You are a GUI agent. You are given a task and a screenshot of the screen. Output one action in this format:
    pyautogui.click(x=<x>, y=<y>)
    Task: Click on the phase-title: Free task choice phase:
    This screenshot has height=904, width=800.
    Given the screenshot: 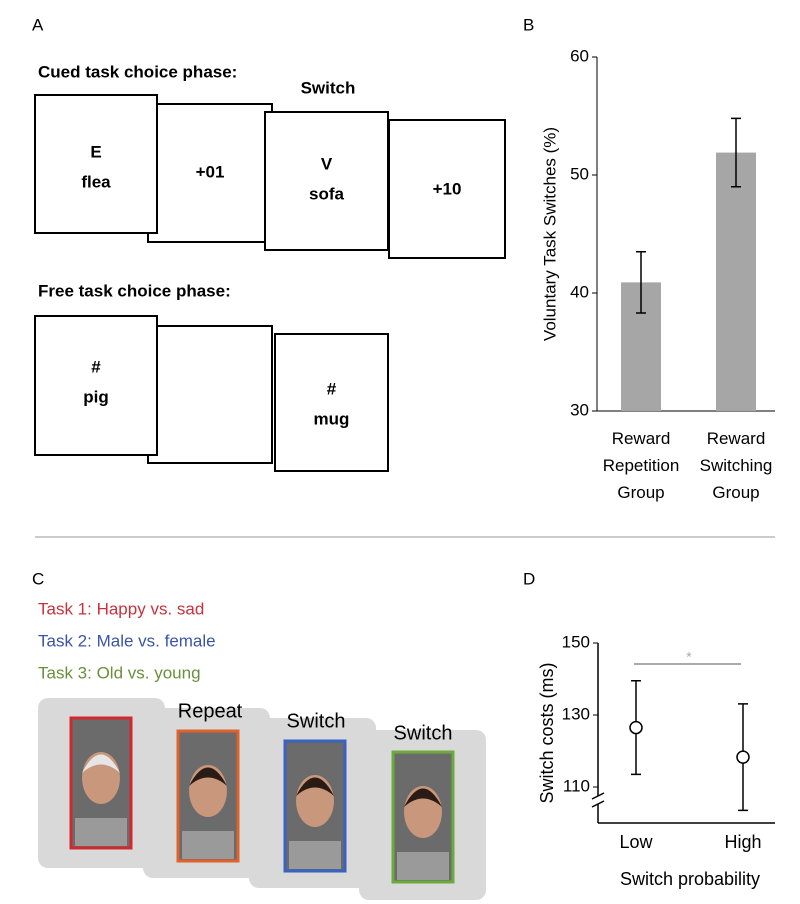 What is the action you would take?
    pyautogui.click(x=134, y=290)
    